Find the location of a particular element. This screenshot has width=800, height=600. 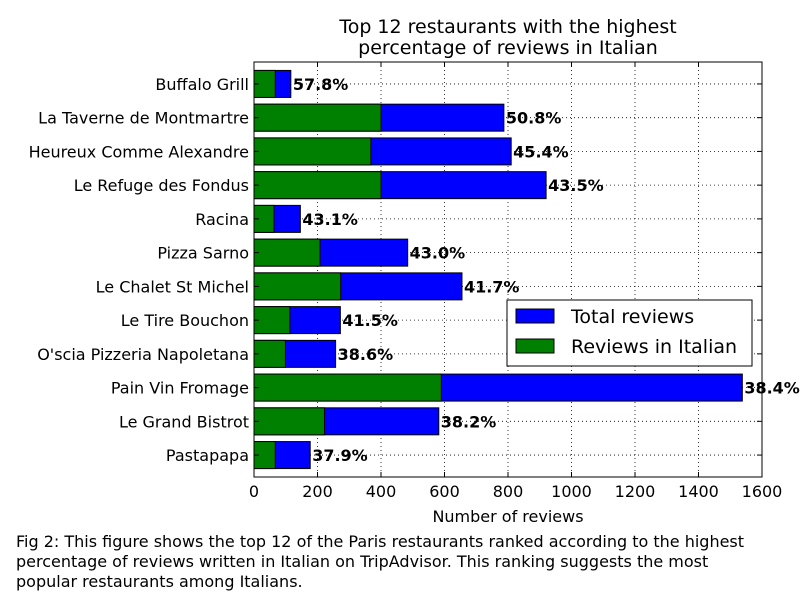

x-tick-label: 1600 is located at coordinates (762, 491).